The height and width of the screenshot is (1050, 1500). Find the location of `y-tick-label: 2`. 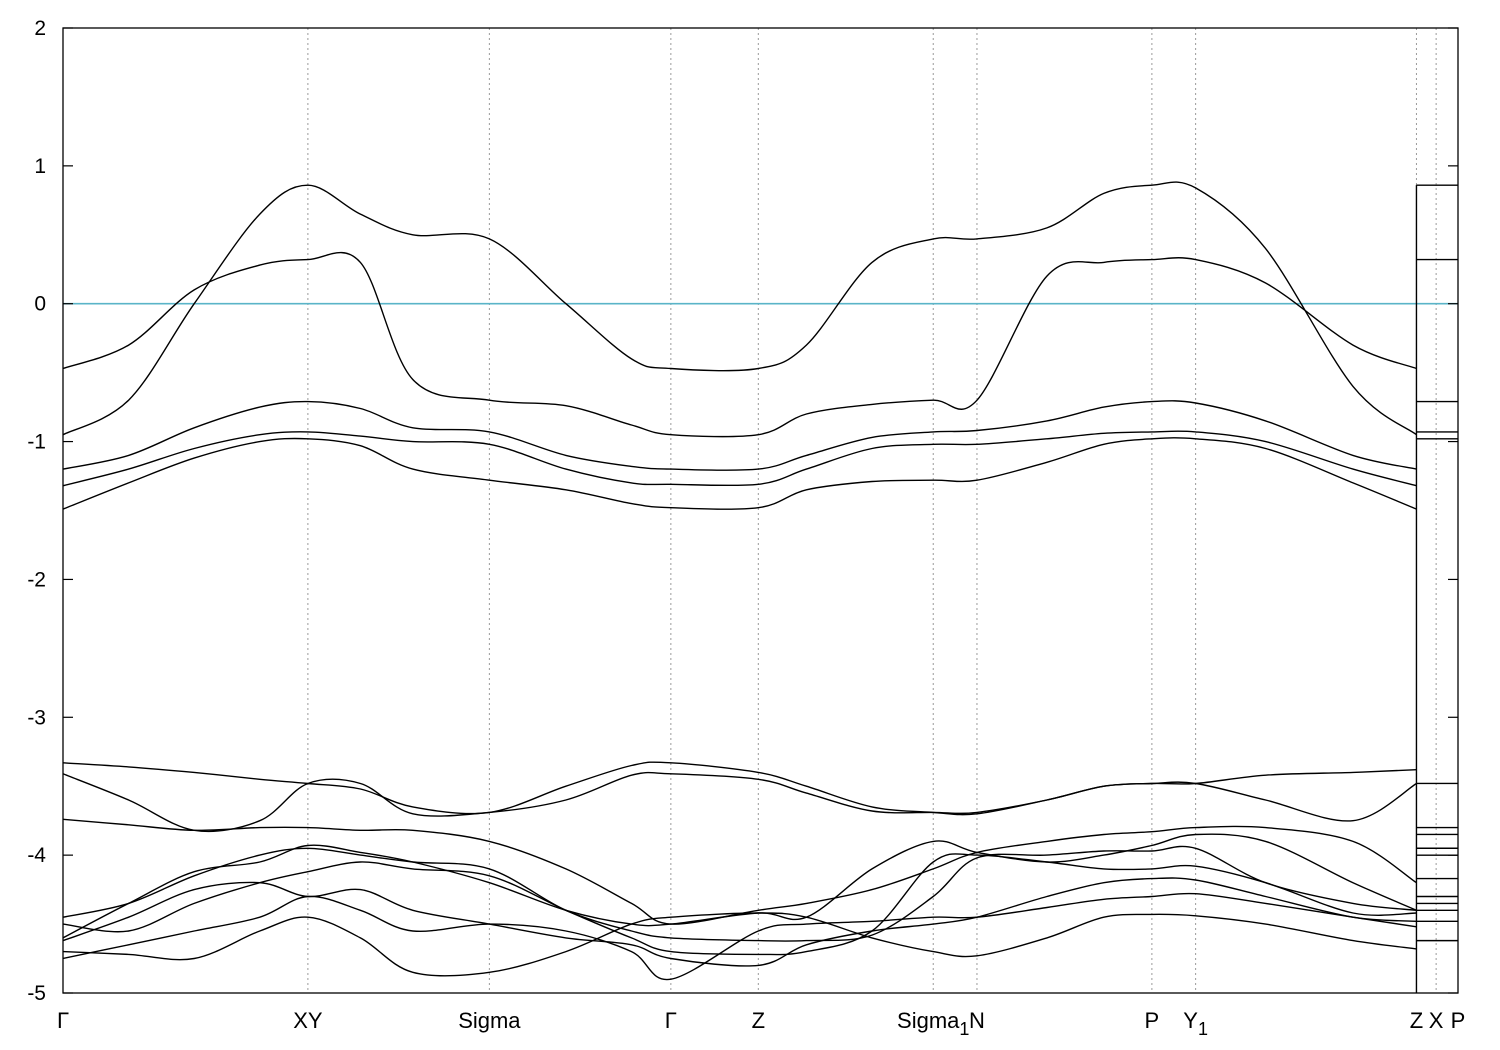

y-tick-label: 2 is located at coordinates (40, 28).